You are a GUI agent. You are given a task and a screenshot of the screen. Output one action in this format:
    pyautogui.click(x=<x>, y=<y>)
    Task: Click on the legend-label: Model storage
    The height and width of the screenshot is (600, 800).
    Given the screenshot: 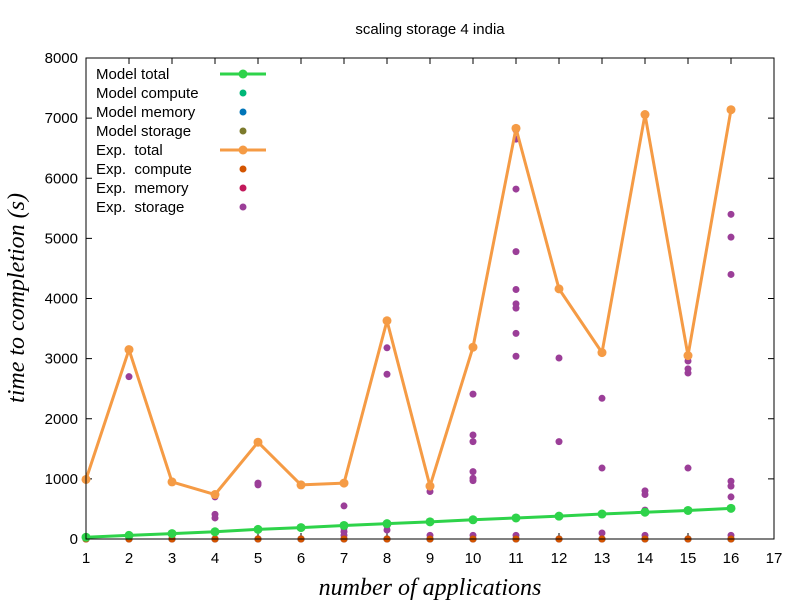 What is the action you would take?
    pyautogui.click(x=143, y=131)
    